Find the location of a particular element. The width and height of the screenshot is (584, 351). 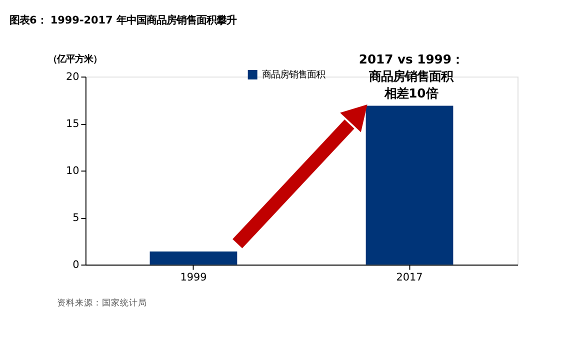

annotation: 商品房销售面积 is located at coordinates (411, 76).